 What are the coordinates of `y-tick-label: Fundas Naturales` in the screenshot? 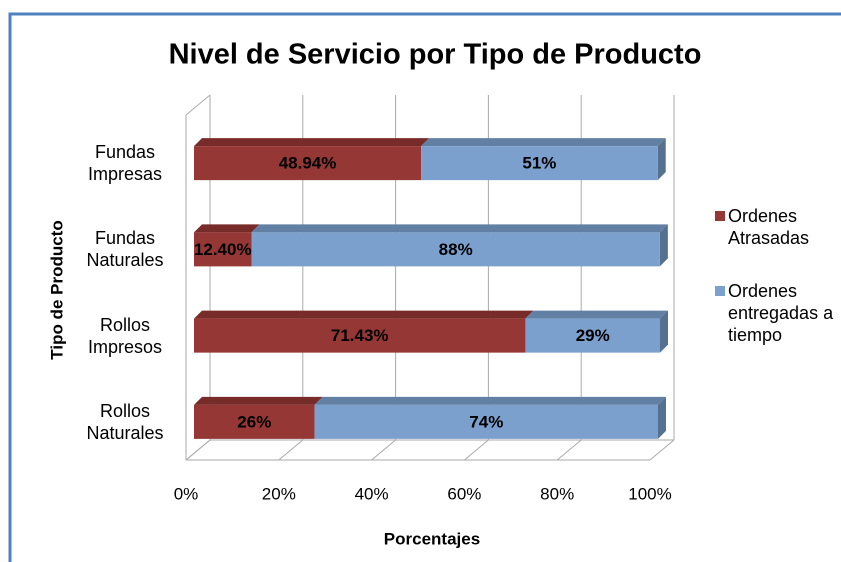 It's located at (125, 249).